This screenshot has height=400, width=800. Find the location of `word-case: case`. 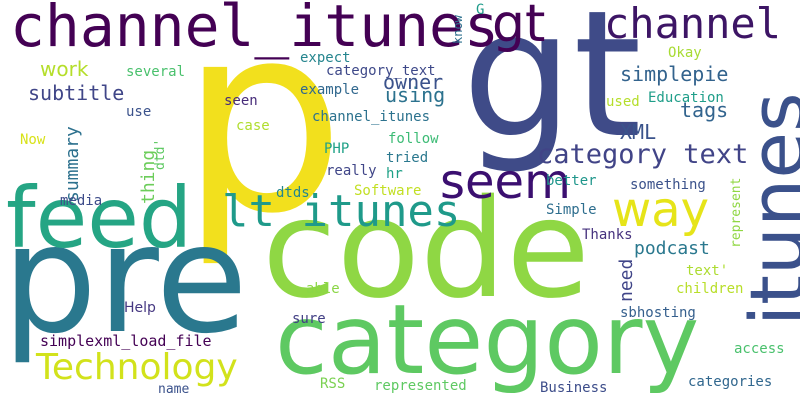

word-case: case is located at coordinates (253, 126).